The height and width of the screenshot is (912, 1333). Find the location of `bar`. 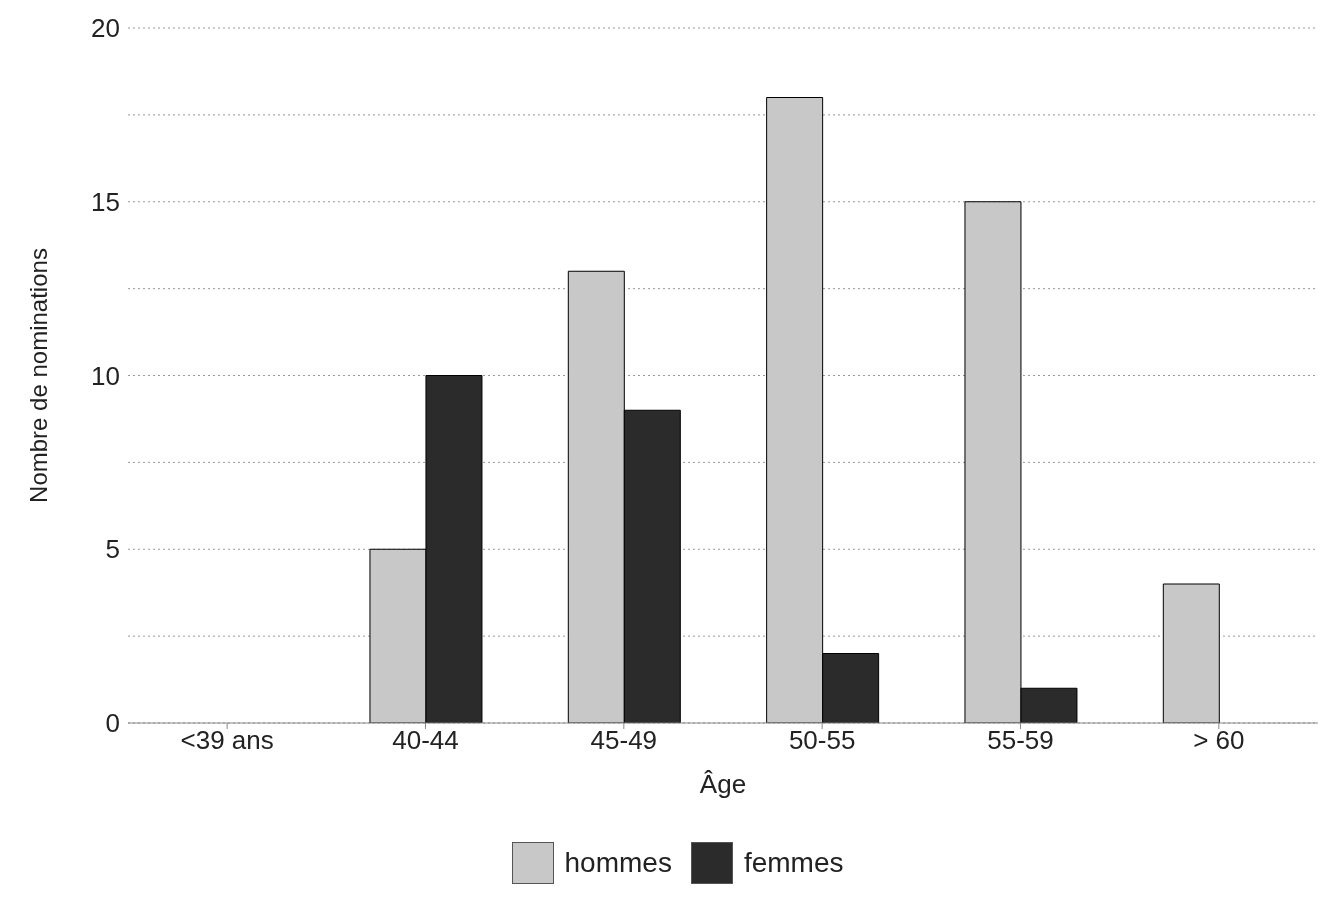

bar is located at coordinates (1191, 653).